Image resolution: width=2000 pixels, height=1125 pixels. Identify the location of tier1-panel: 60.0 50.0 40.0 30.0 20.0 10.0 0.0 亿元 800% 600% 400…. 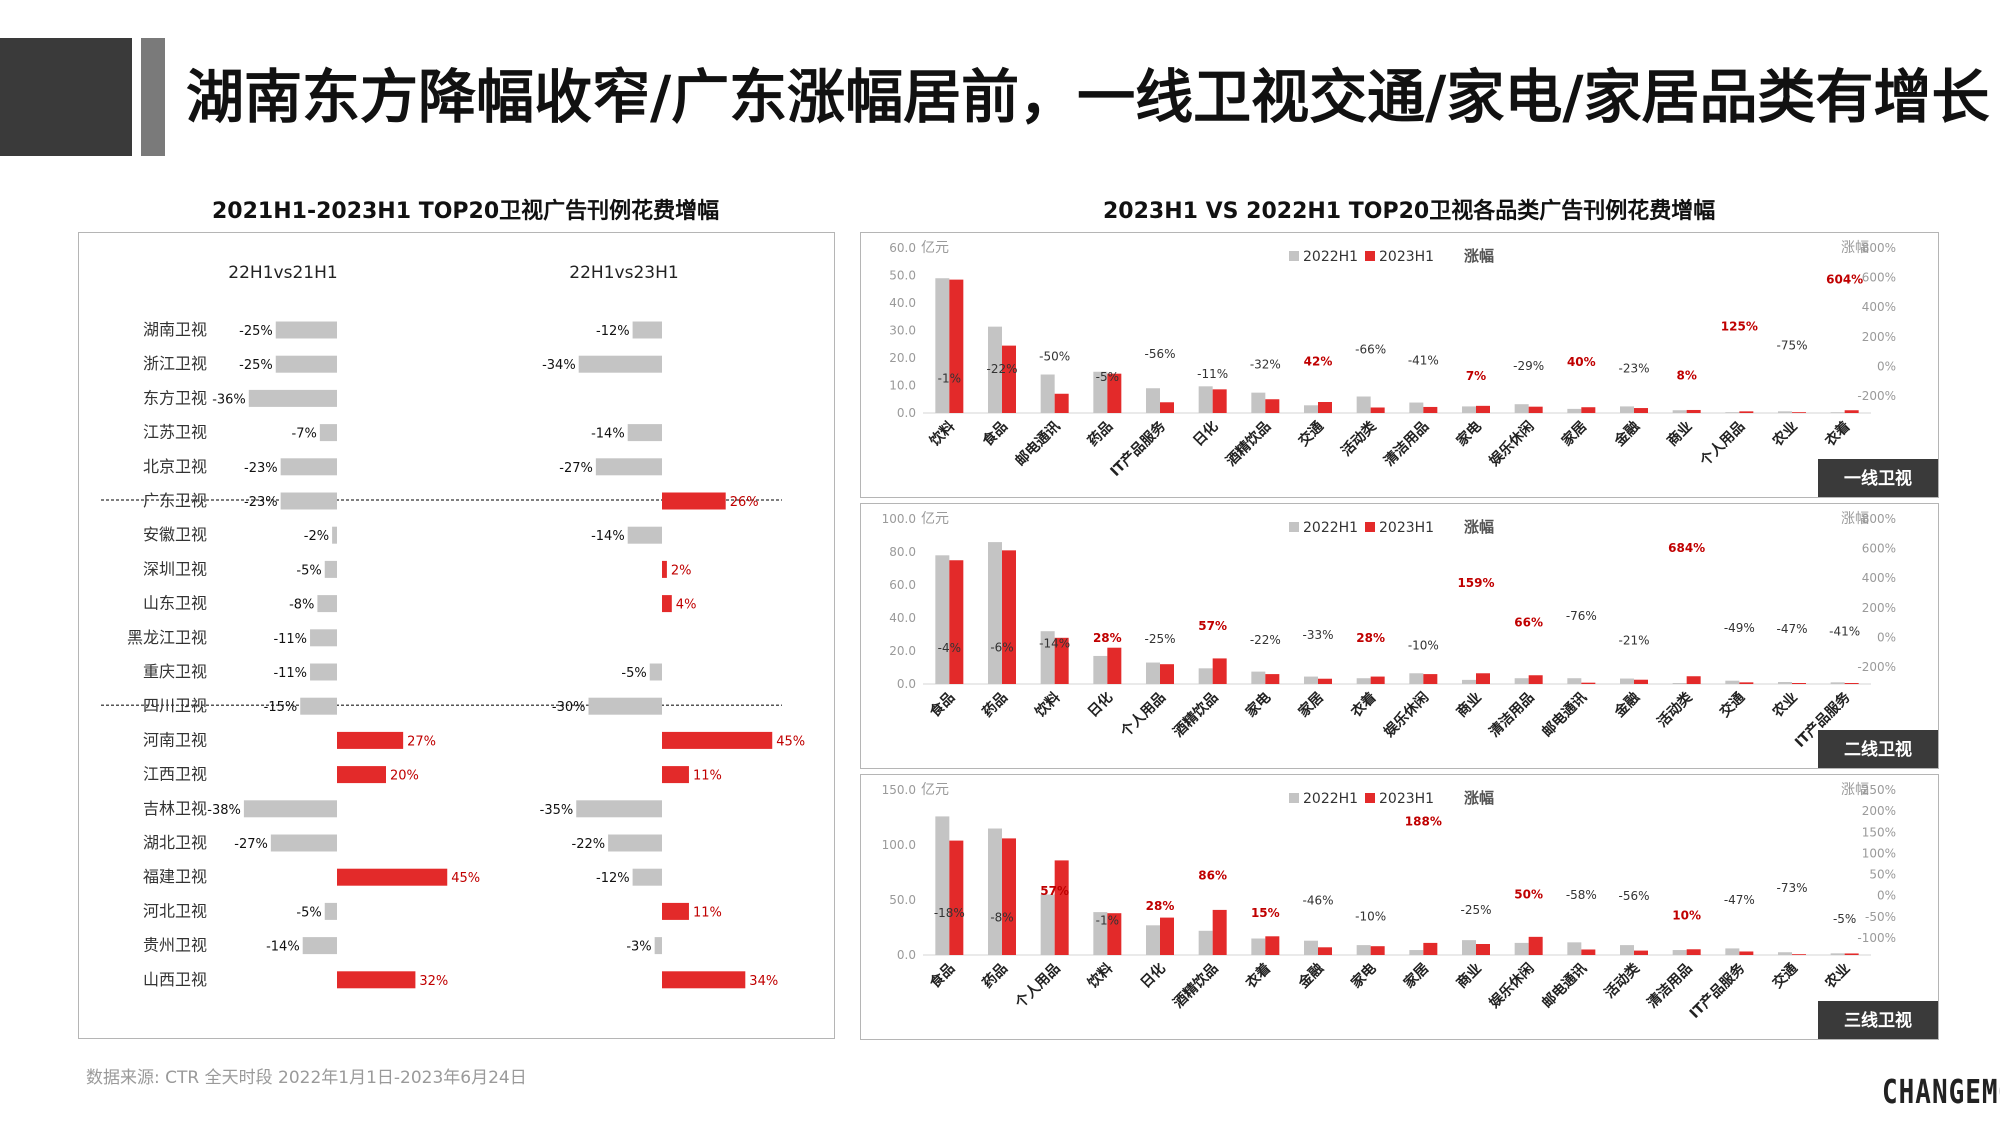
(1399, 365).